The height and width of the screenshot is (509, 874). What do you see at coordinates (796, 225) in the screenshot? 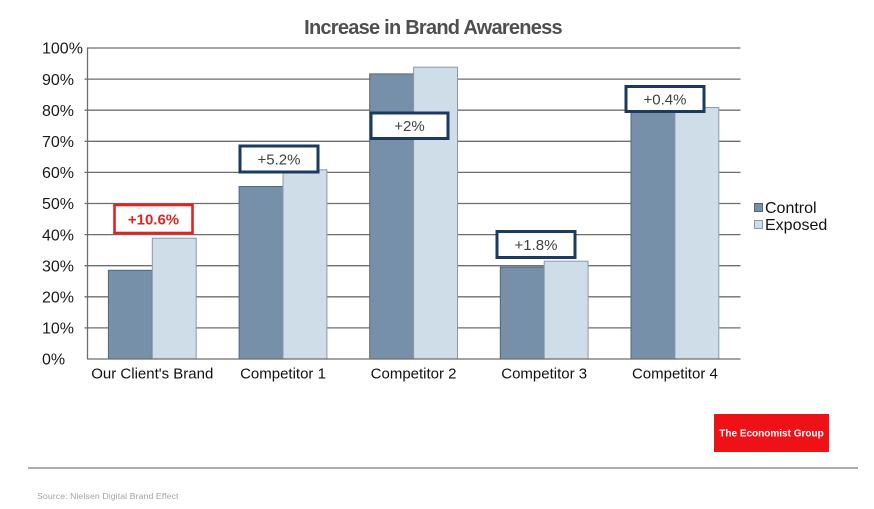
I see `svg-text: Exposed` at bounding box center [796, 225].